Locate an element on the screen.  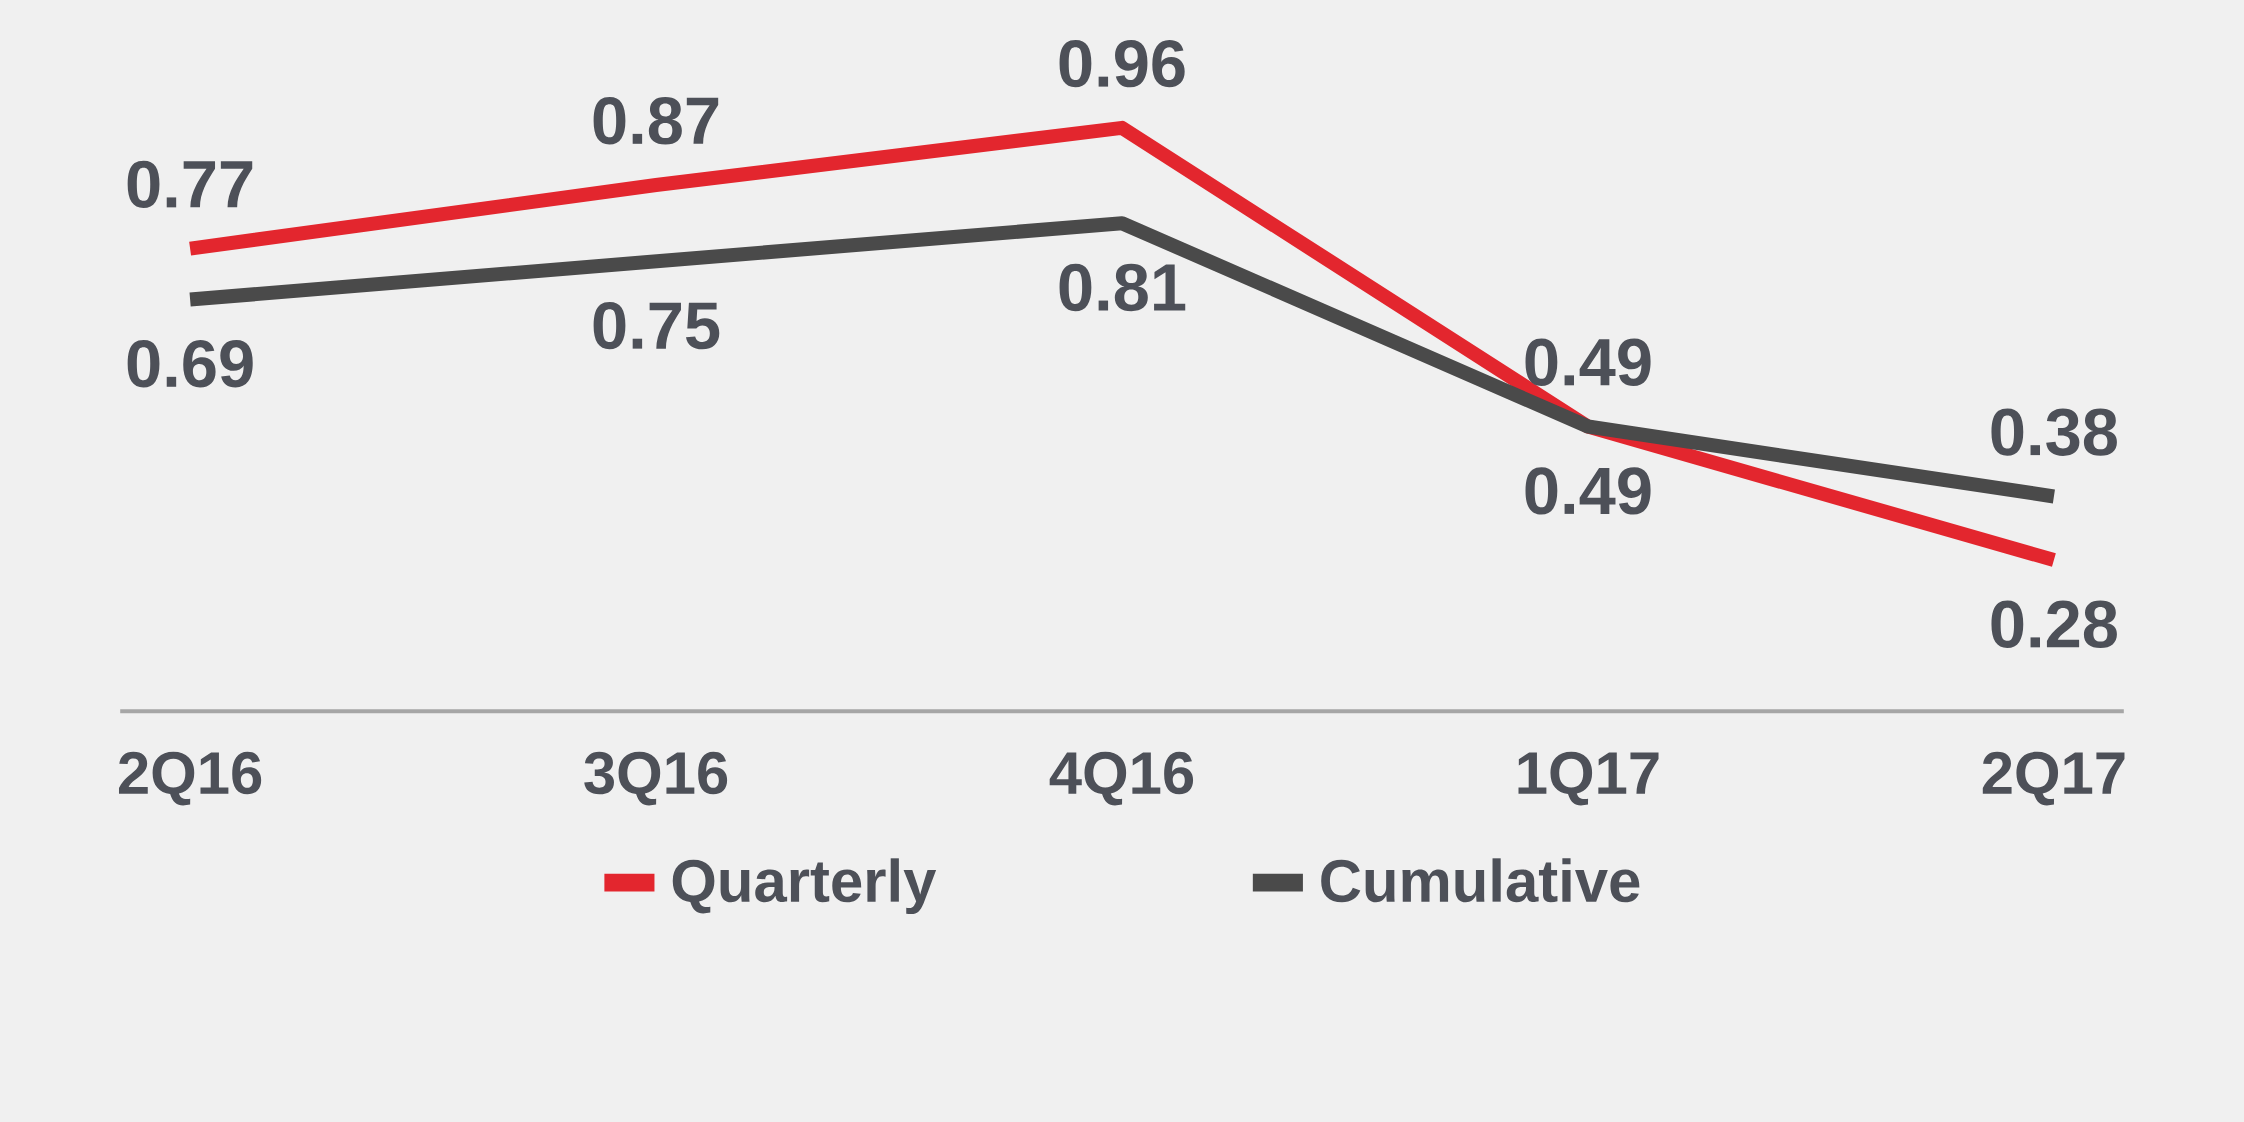
legend-label: Quarterly is located at coordinates (804, 886).